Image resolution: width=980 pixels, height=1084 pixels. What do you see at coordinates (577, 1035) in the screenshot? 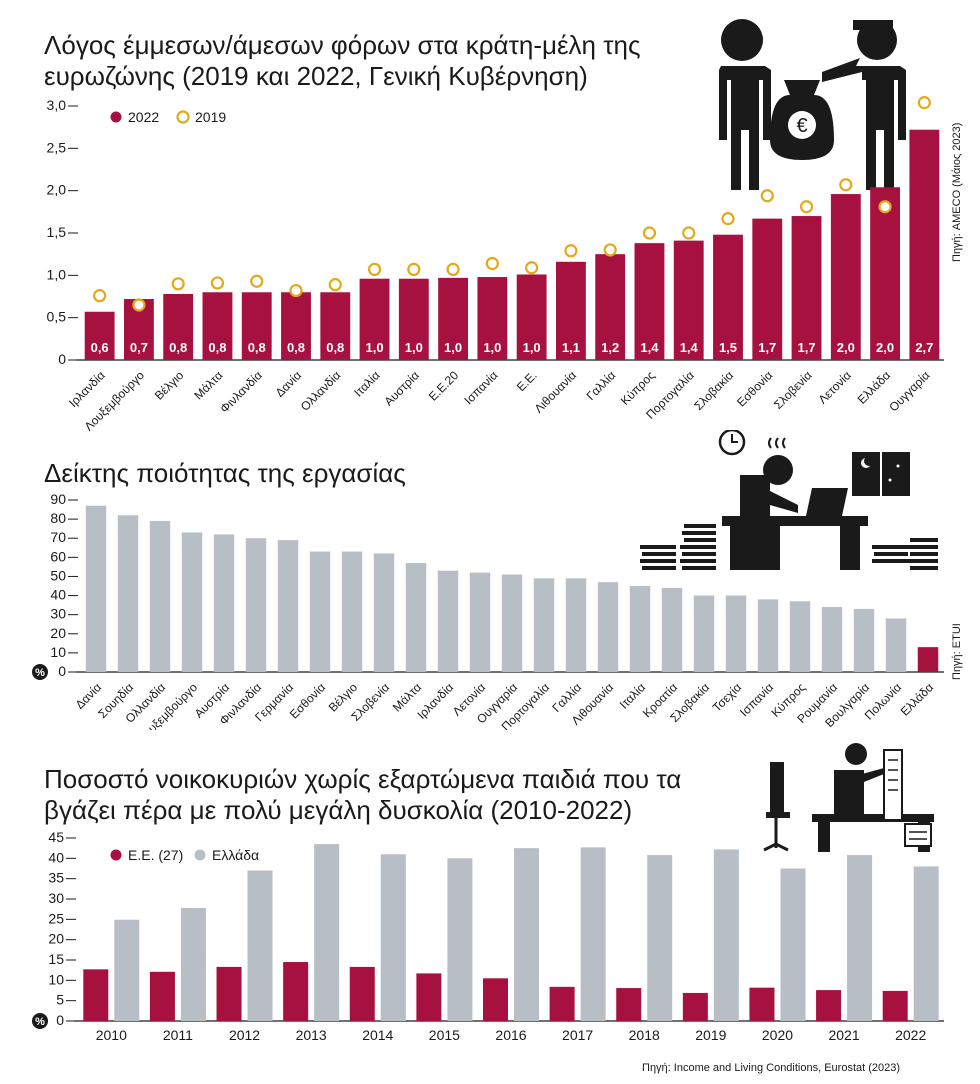
I see `year-label: 2017` at bounding box center [577, 1035].